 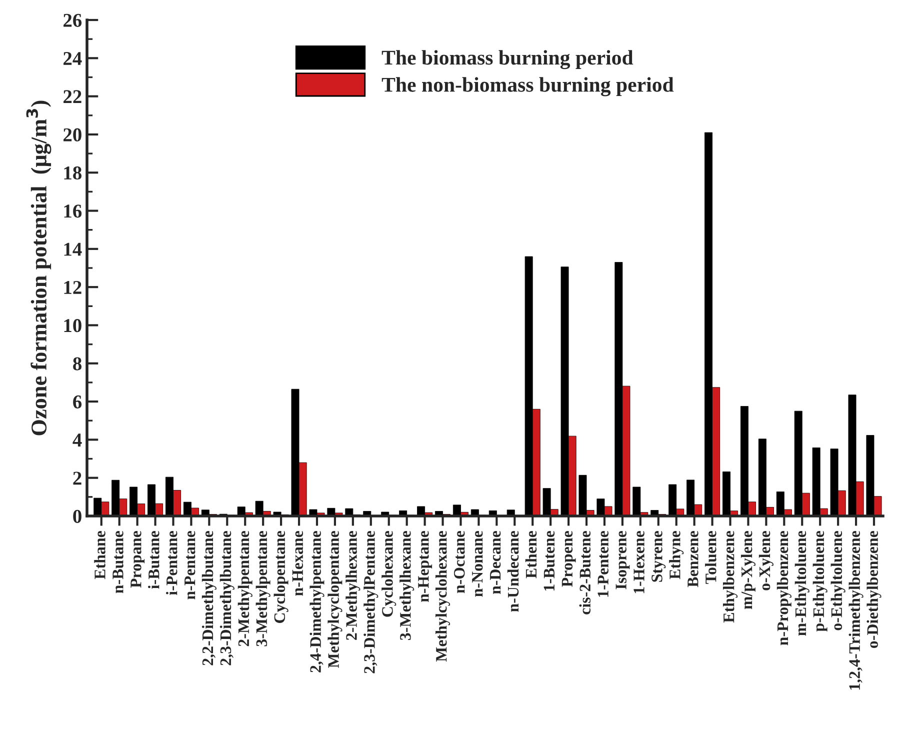 What do you see at coordinates (209, 598) in the screenshot?
I see `x-tick-label: 2,2-Dimethylbutane` at bounding box center [209, 598].